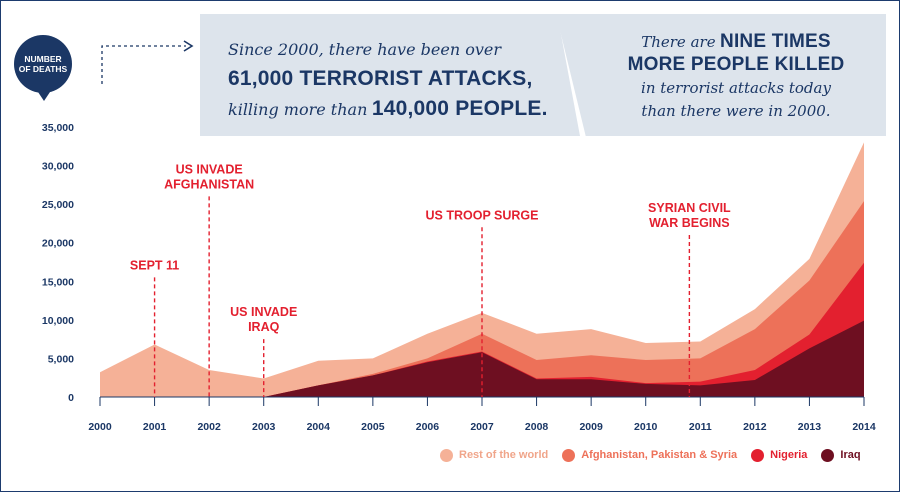  I want to click on legend-swatch-afpaksy, so click(569, 455).